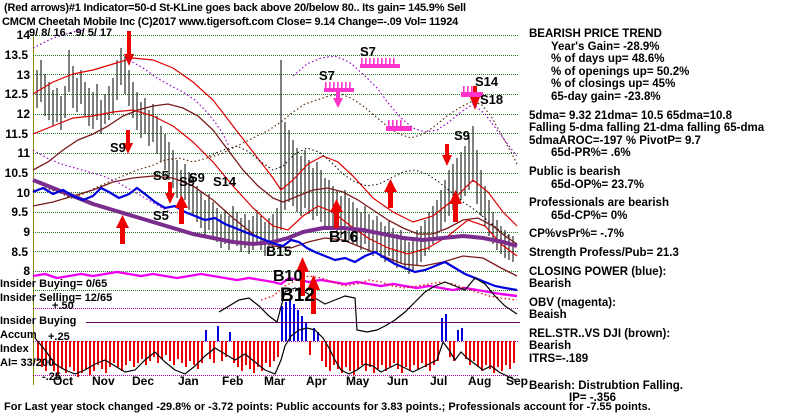  I want to click on info-years-gain: Year's Gain= -28.9%, so click(605, 46).